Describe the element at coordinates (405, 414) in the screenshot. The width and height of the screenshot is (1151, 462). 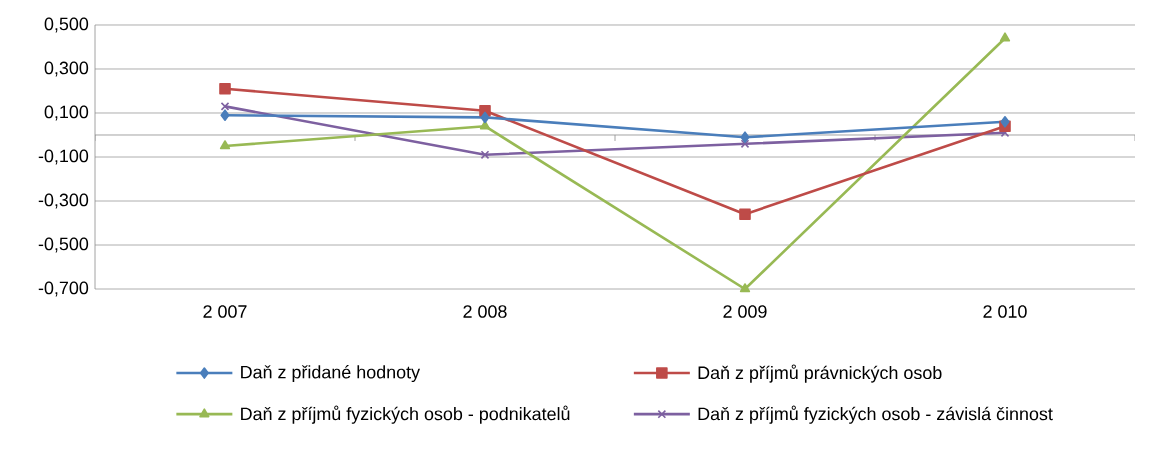
I see `legend-label: Daň z příjmů fyzických osob - podnikatelů` at that location.